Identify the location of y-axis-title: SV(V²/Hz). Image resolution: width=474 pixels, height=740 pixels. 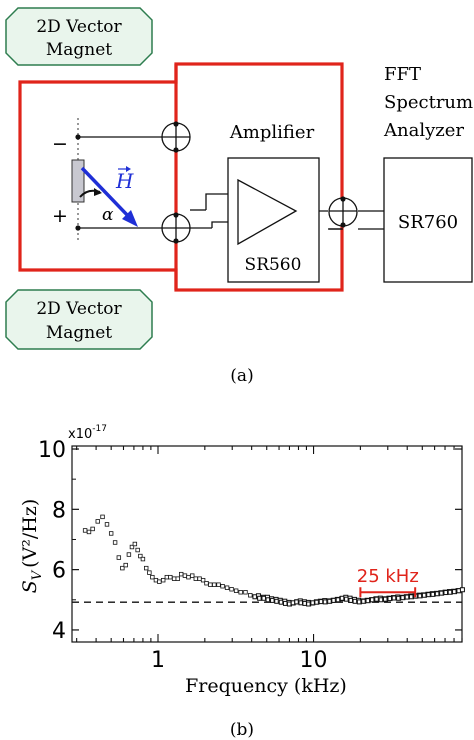
(32, 546).